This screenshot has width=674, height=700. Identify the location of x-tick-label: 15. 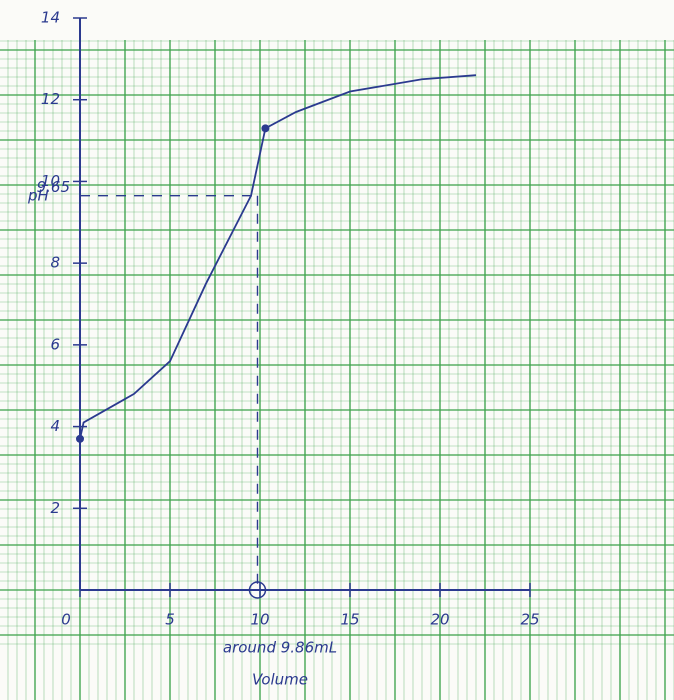
(349, 620).